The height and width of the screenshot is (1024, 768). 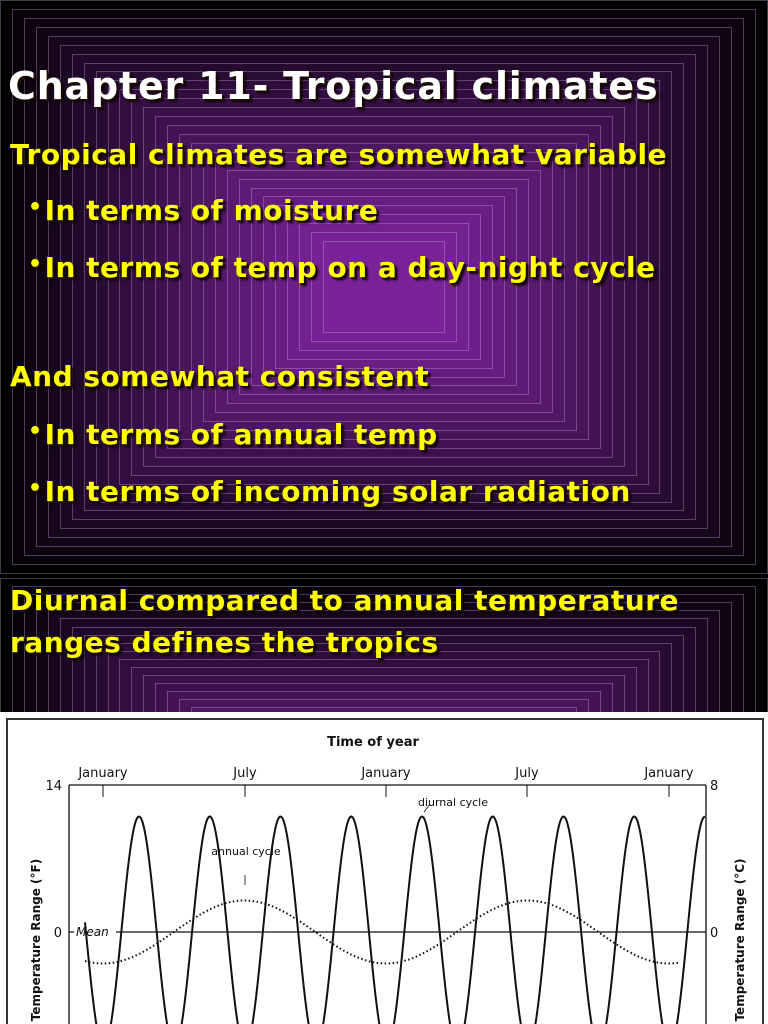 I want to click on tick-marks, so click(x=386, y=791).